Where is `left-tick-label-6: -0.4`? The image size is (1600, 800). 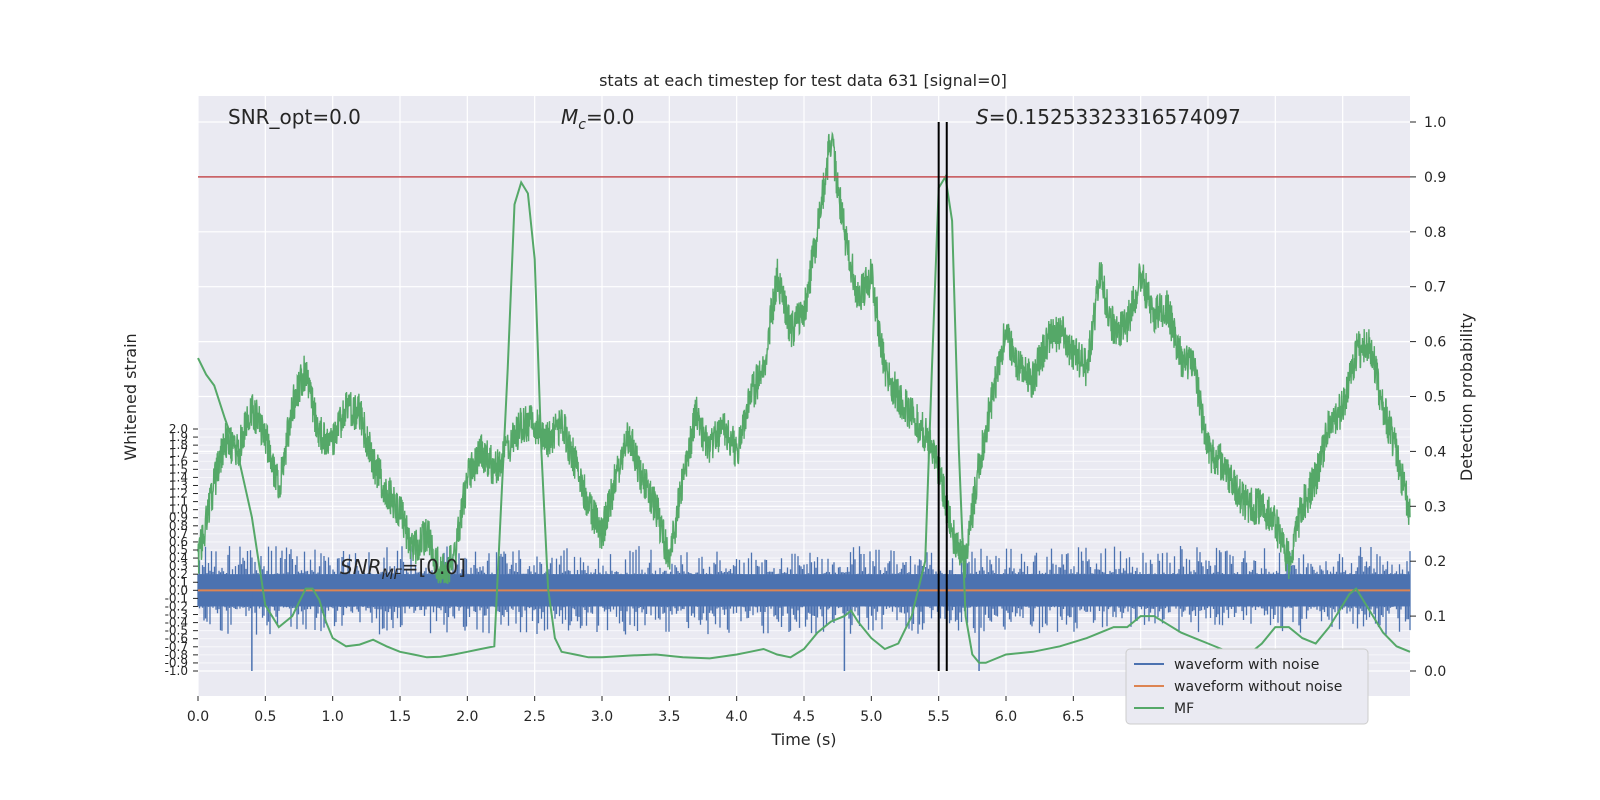 left-tick-label-6: -0.4 is located at coordinates (176, 623).